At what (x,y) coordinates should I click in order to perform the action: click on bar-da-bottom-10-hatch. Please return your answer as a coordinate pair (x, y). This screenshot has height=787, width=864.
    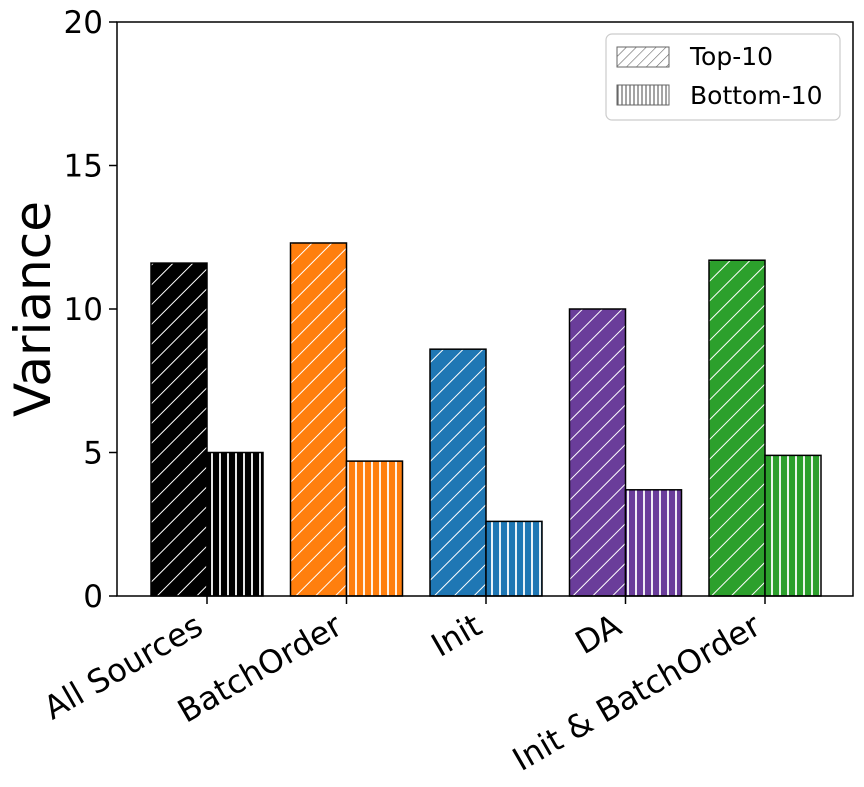
    Looking at the image, I should click on (653, 542).